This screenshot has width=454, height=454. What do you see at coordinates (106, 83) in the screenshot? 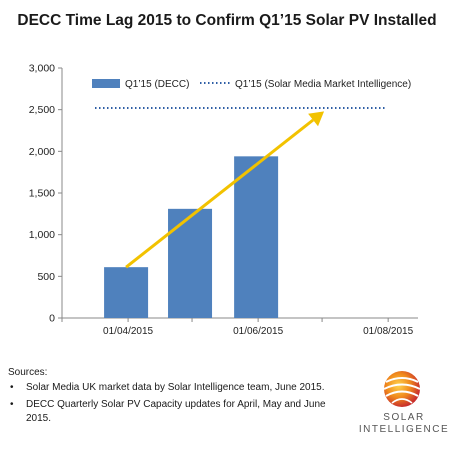
I see `legend-swatch-bar` at bounding box center [106, 83].